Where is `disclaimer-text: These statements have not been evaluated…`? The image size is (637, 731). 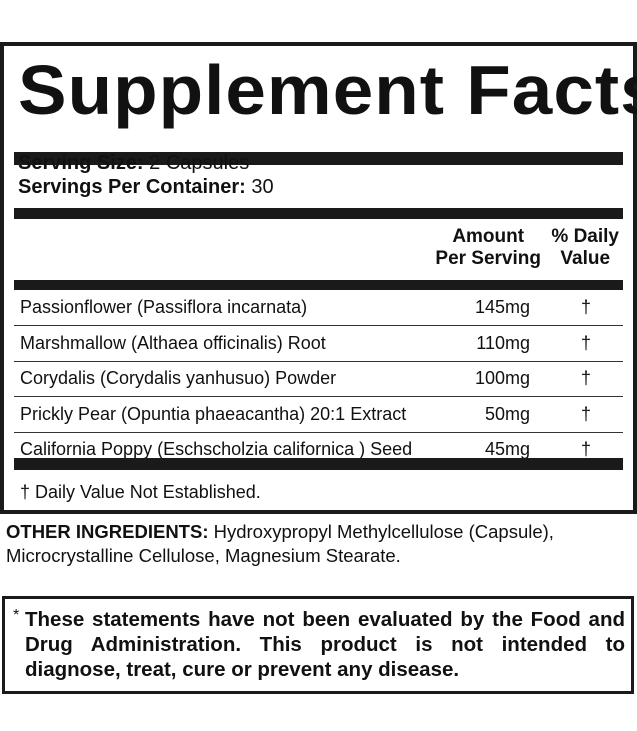 disclaimer-text: These statements have not been evaluated… is located at coordinates (325, 644).